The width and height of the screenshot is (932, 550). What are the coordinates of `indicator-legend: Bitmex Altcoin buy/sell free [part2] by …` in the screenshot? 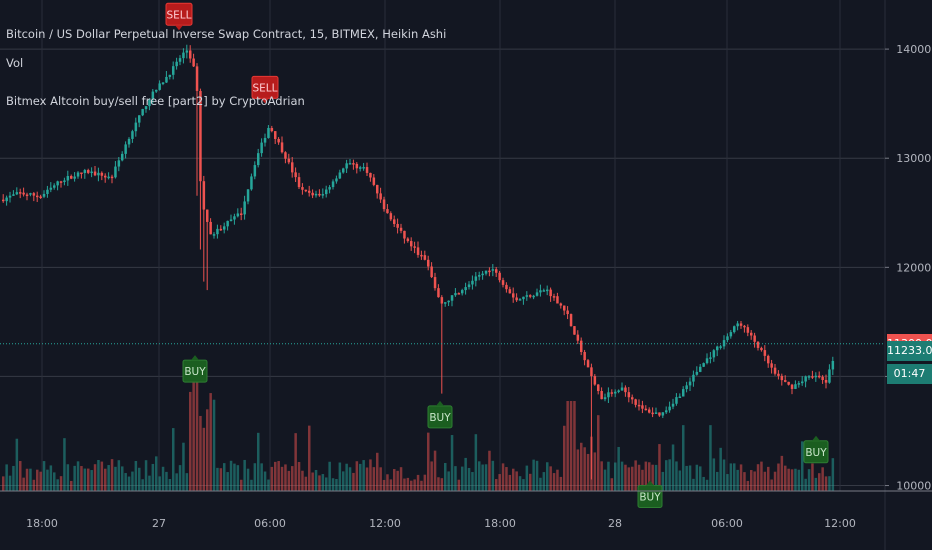 It's located at (155, 101).